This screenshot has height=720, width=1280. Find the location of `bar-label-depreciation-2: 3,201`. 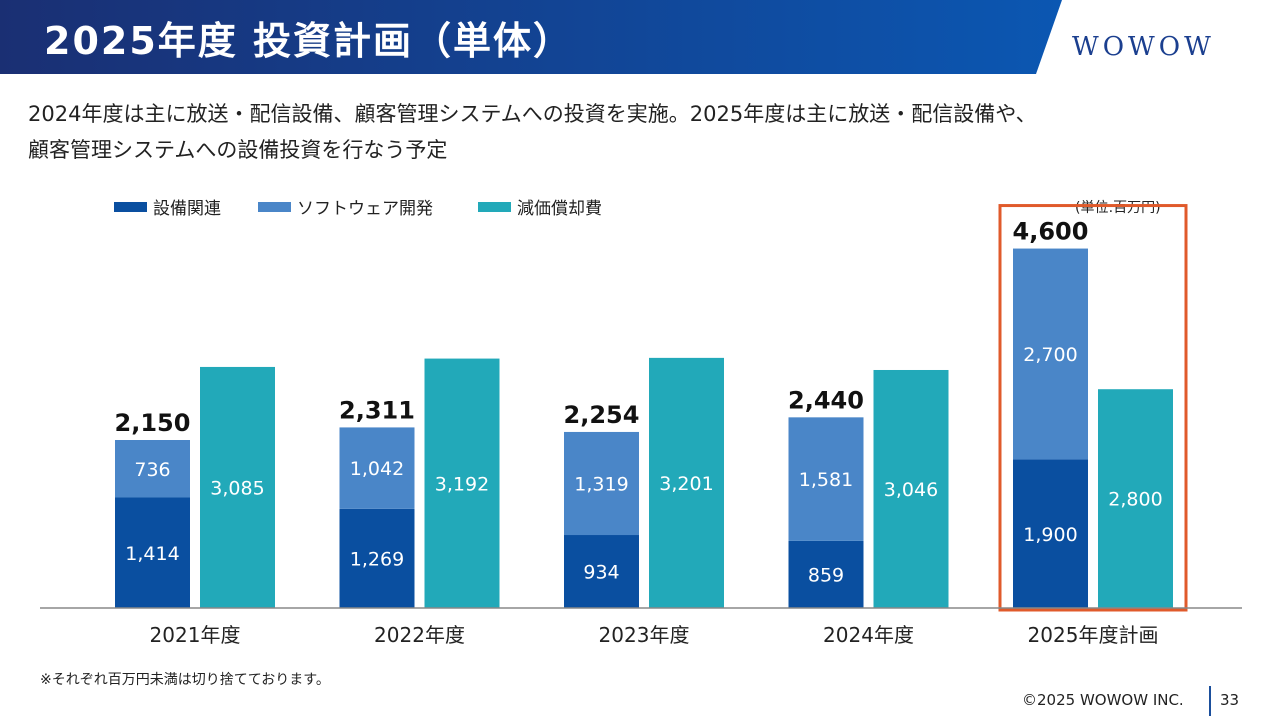

bar-label-depreciation-2: 3,201 is located at coordinates (686, 484).